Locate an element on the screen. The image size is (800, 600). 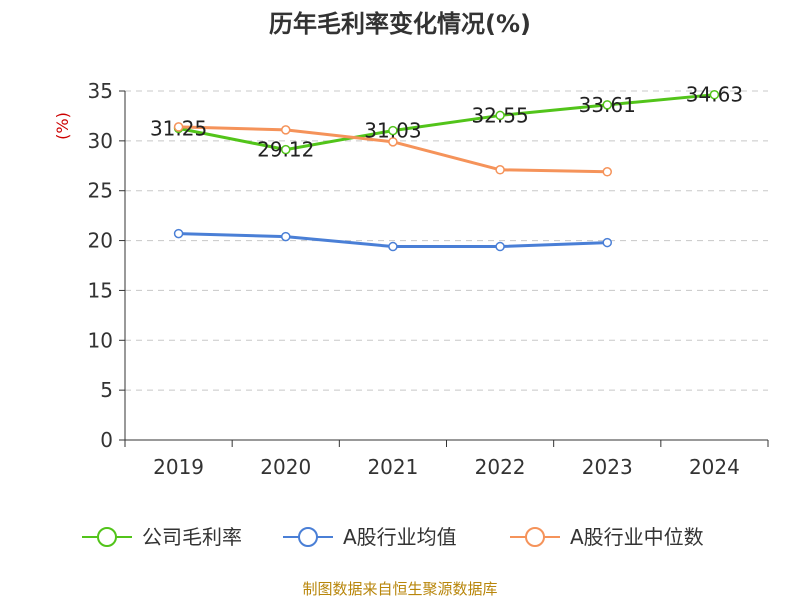
data-label: 34.63 is located at coordinates (714, 95).